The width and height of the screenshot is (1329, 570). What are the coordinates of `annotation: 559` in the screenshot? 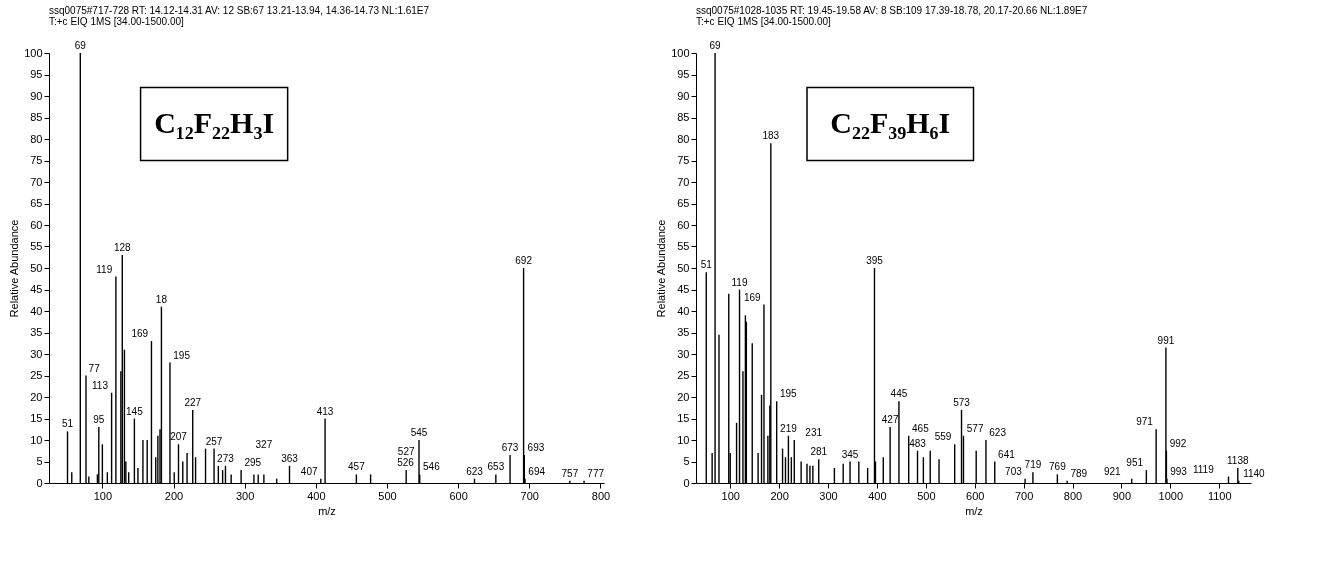 It's located at (943, 437).